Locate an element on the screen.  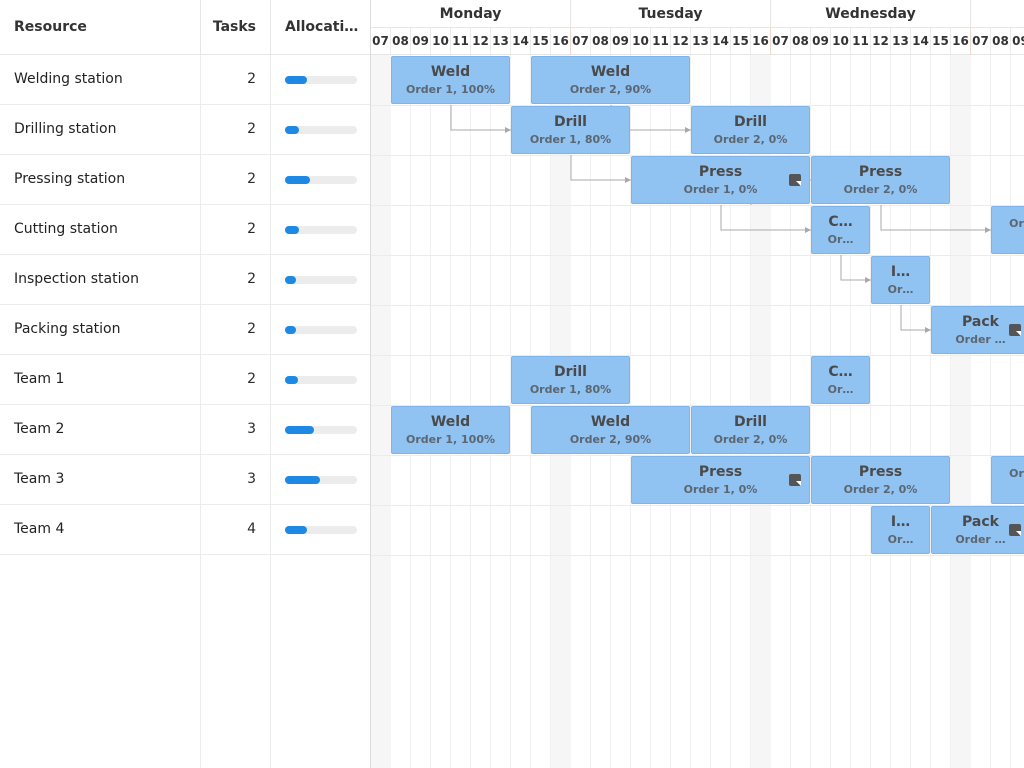
day-header is located at coordinates (997, 14).